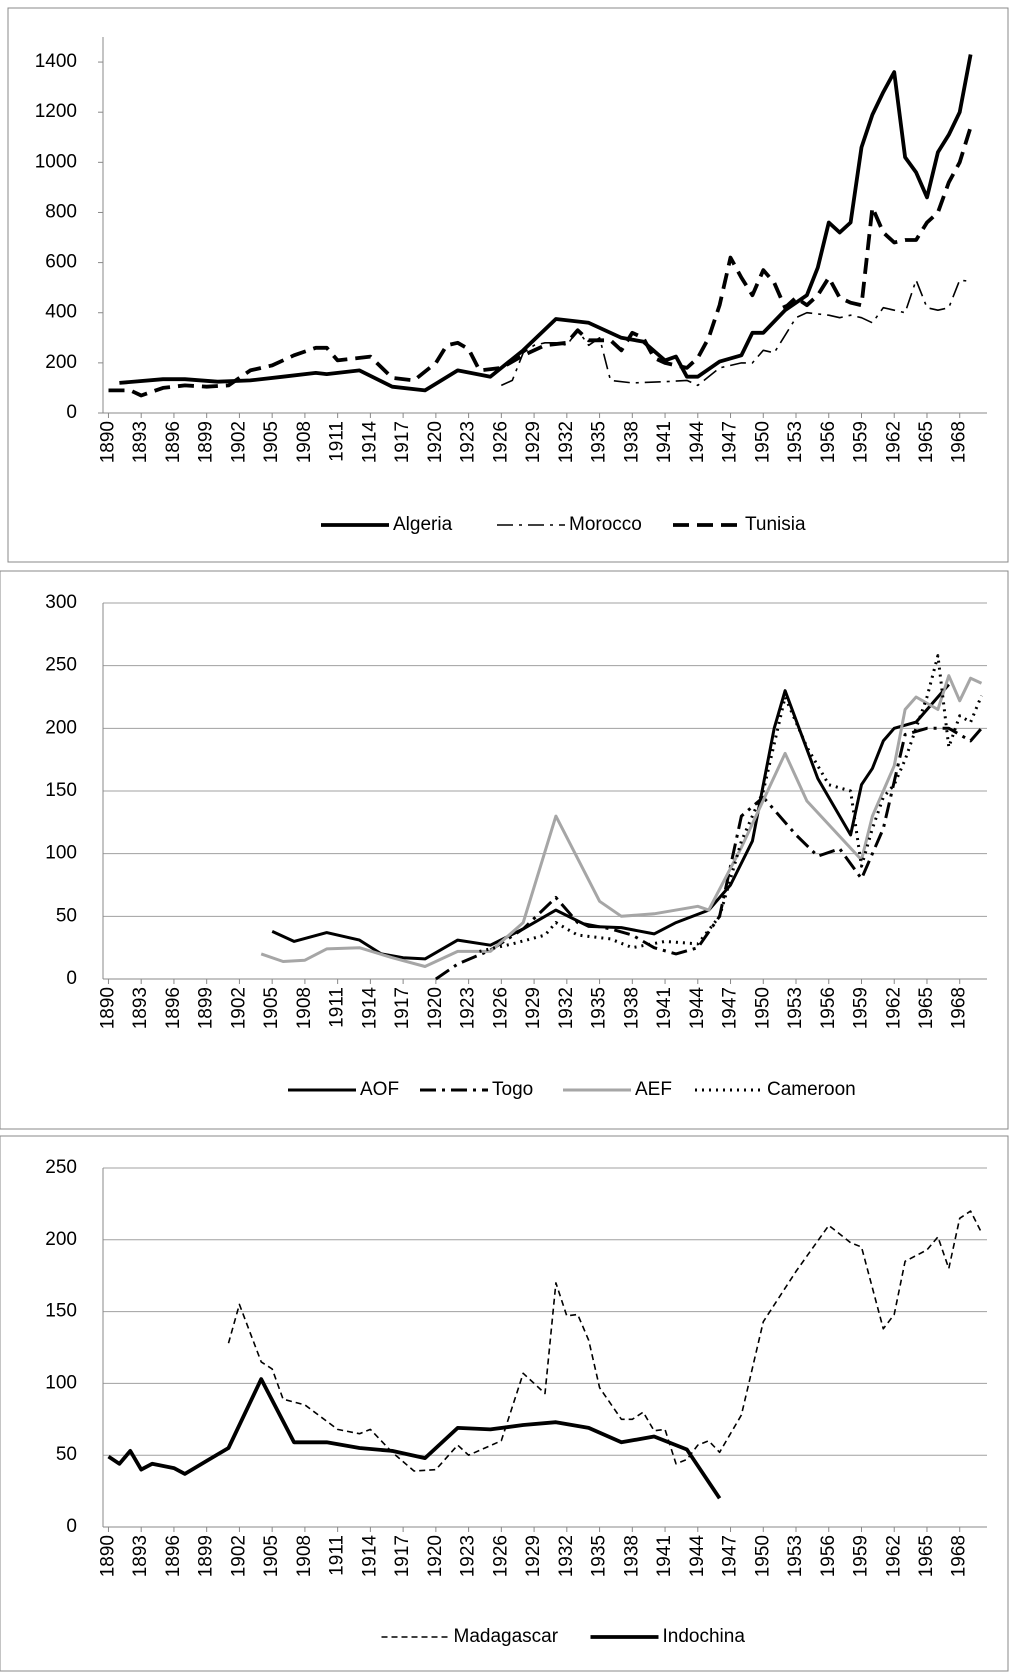  Describe the element at coordinates (238, 442) in the screenshot. I see `x-tick-label: 1902` at that location.